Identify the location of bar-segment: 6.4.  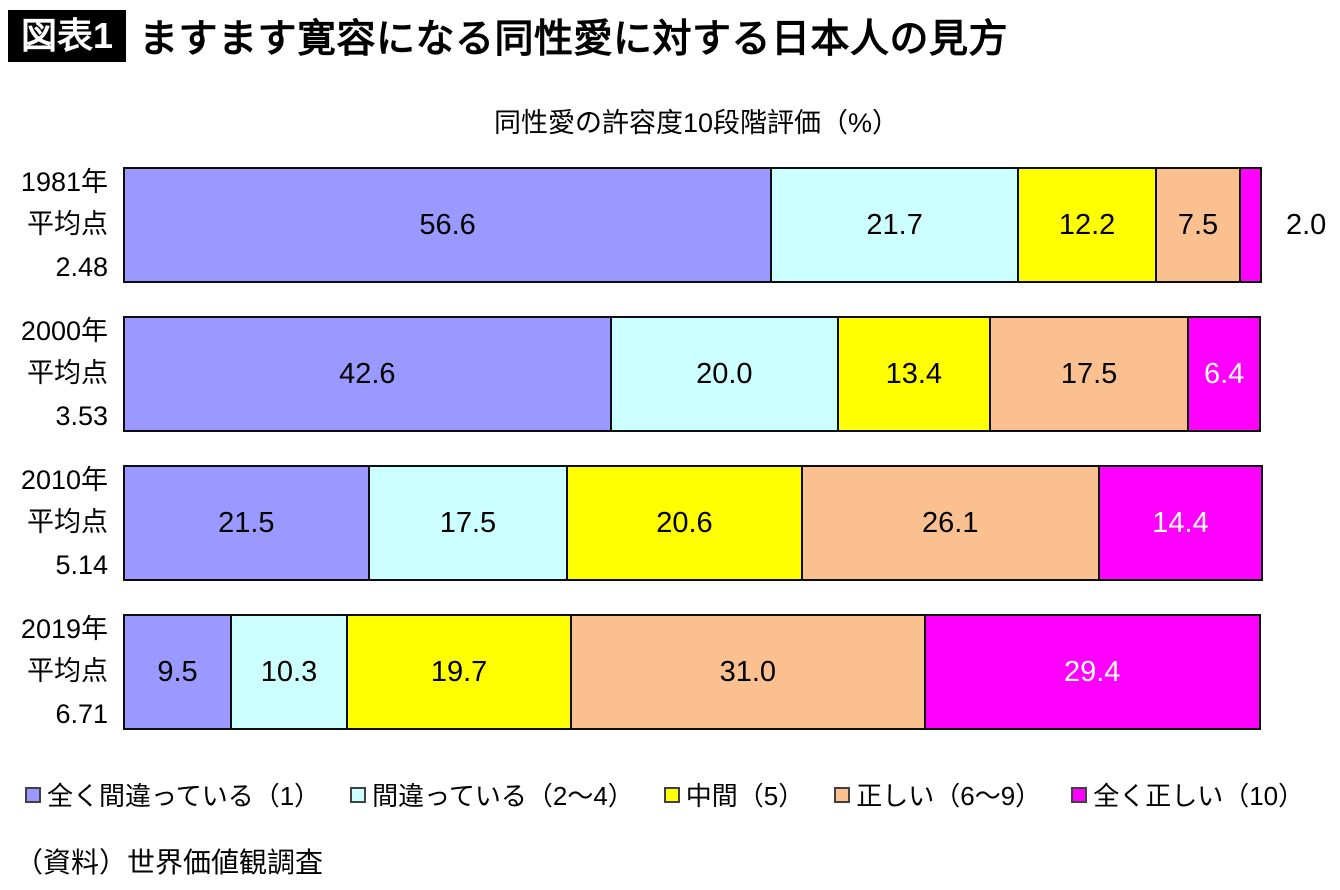
(1224, 374).